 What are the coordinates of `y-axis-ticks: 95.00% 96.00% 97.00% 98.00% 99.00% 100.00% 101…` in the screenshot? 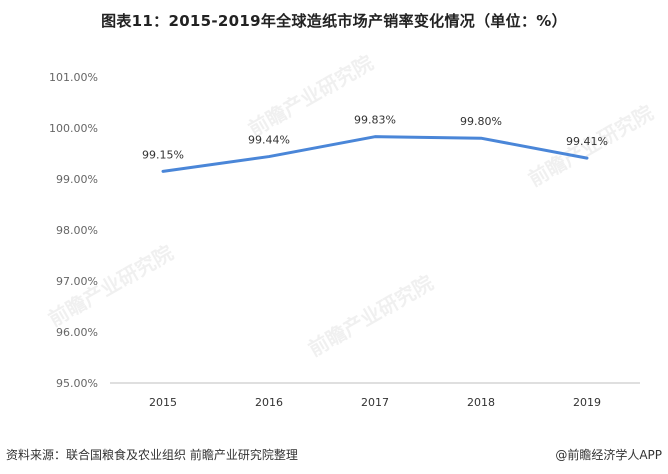 It's located at (73, 230).